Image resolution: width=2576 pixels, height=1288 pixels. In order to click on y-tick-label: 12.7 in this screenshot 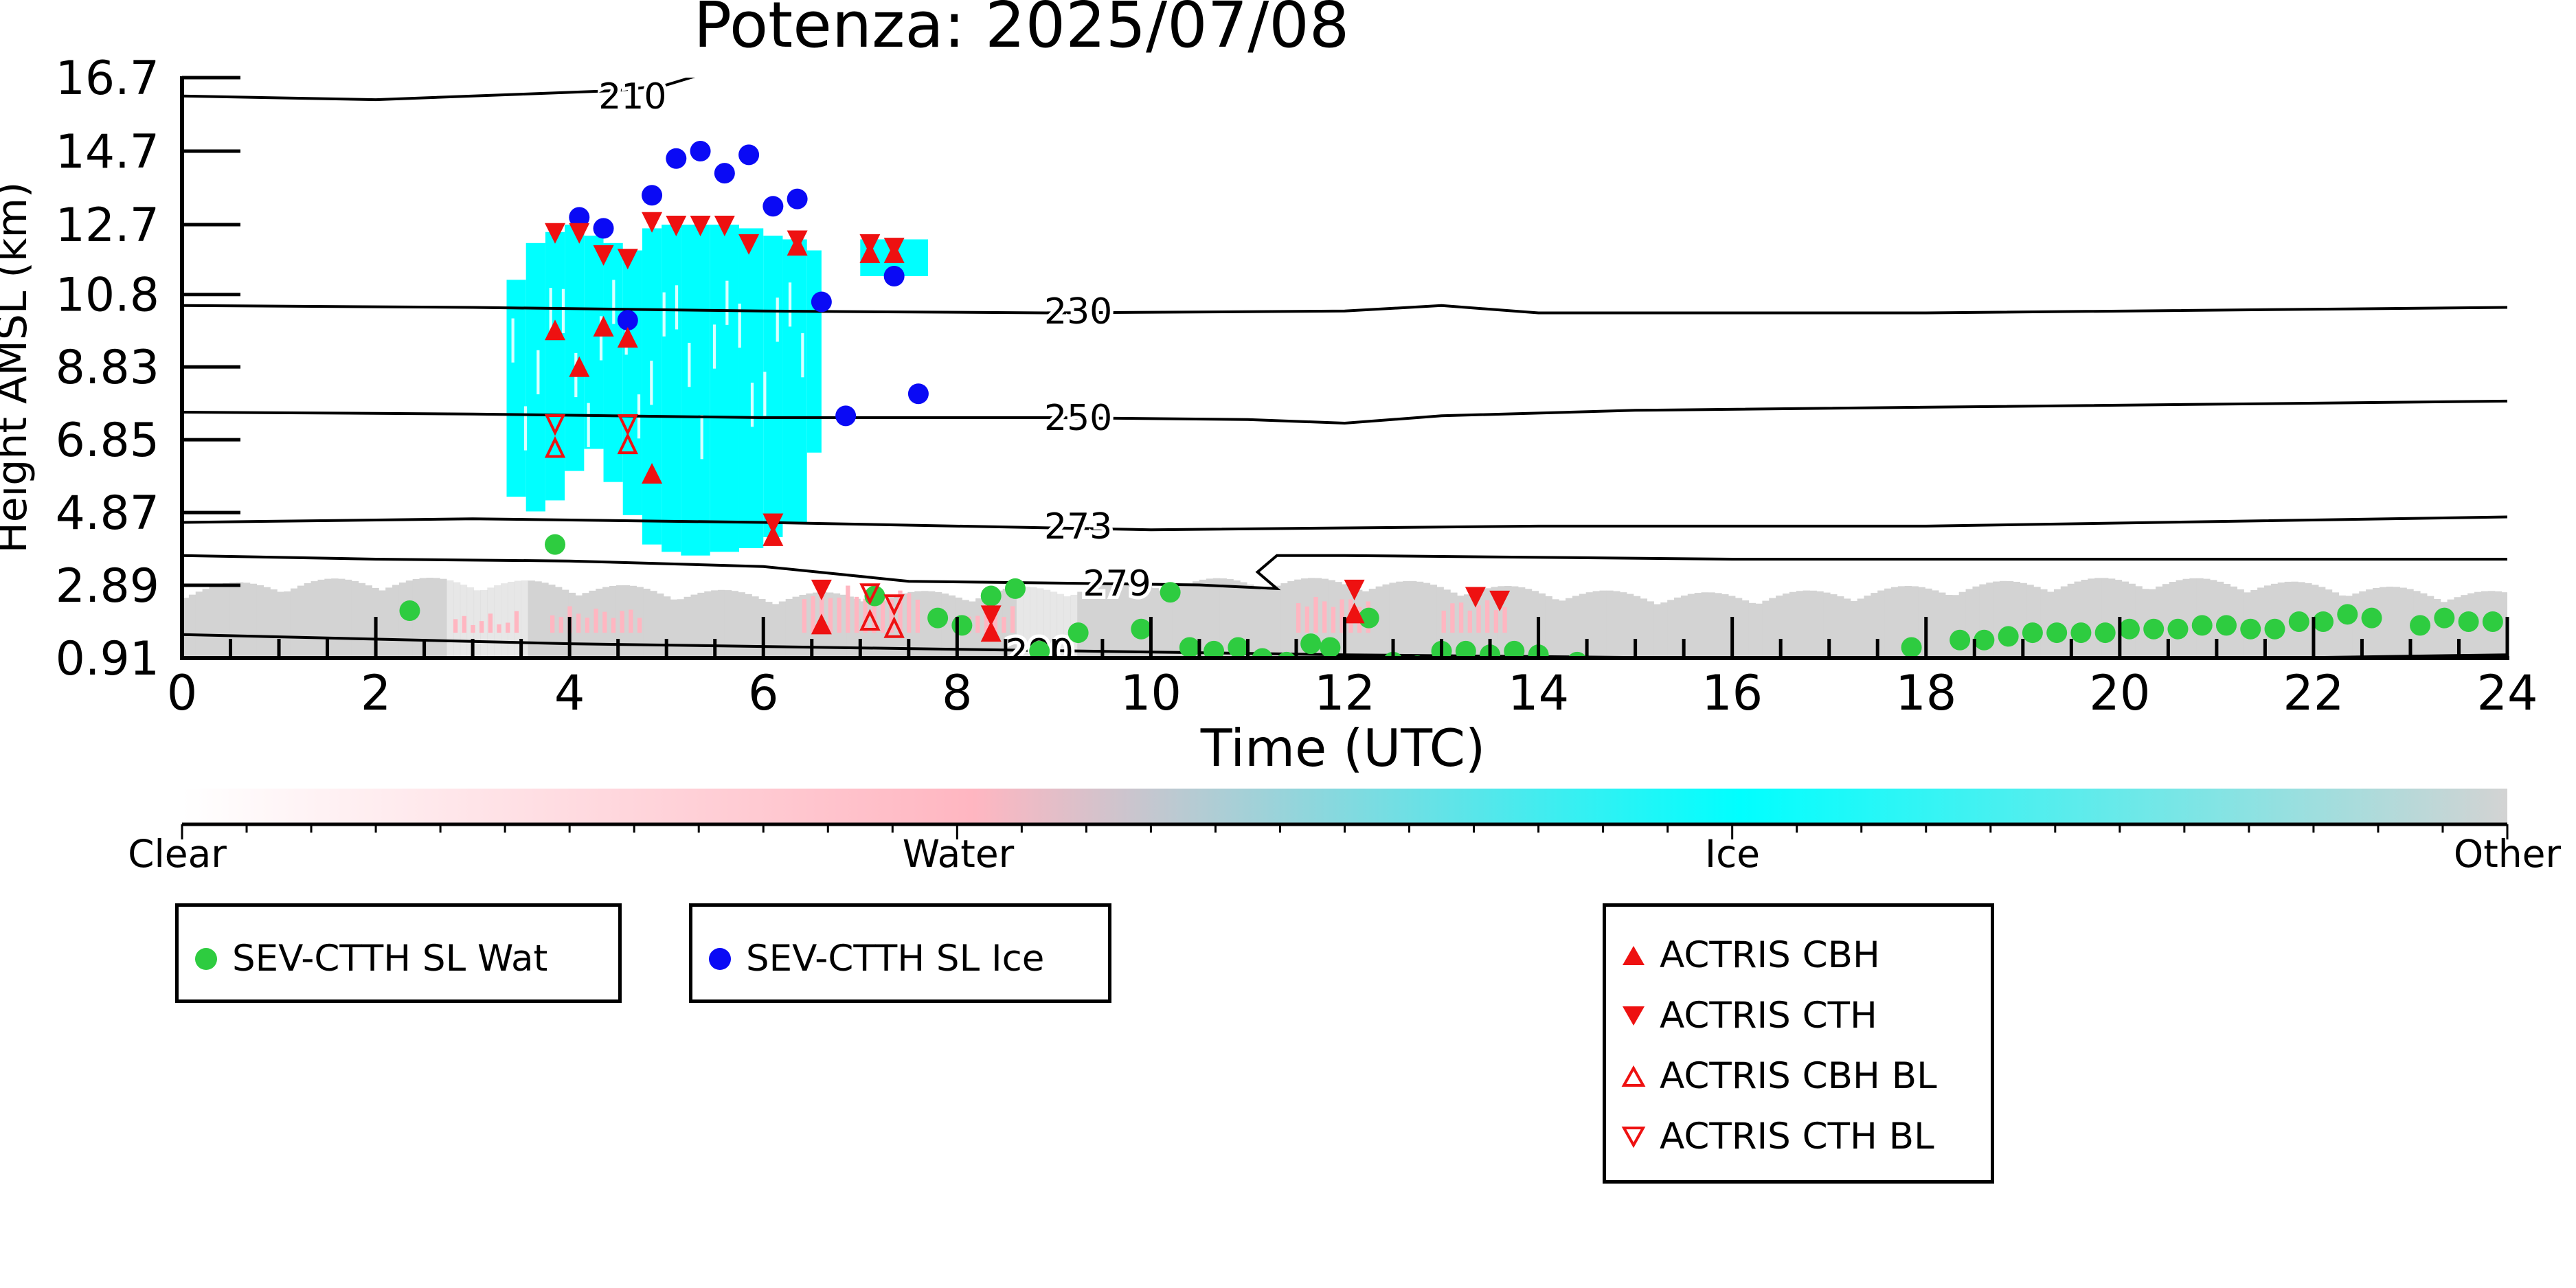, I will do `click(107, 226)`.